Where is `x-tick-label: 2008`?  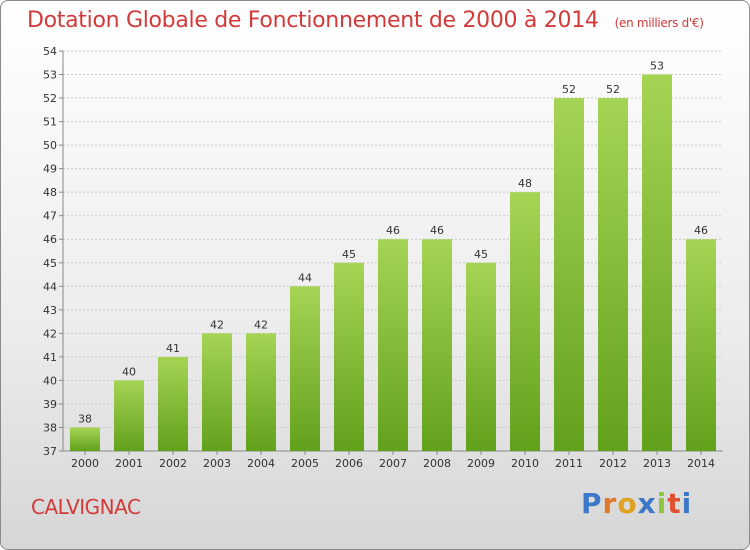
x-tick-label: 2008 is located at coordinates (437, 463).